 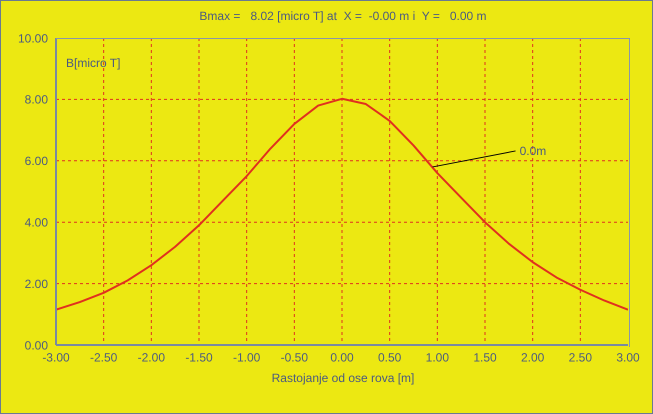 I want to click on x-tick-label: -1.50, so click(x=199, y=357).